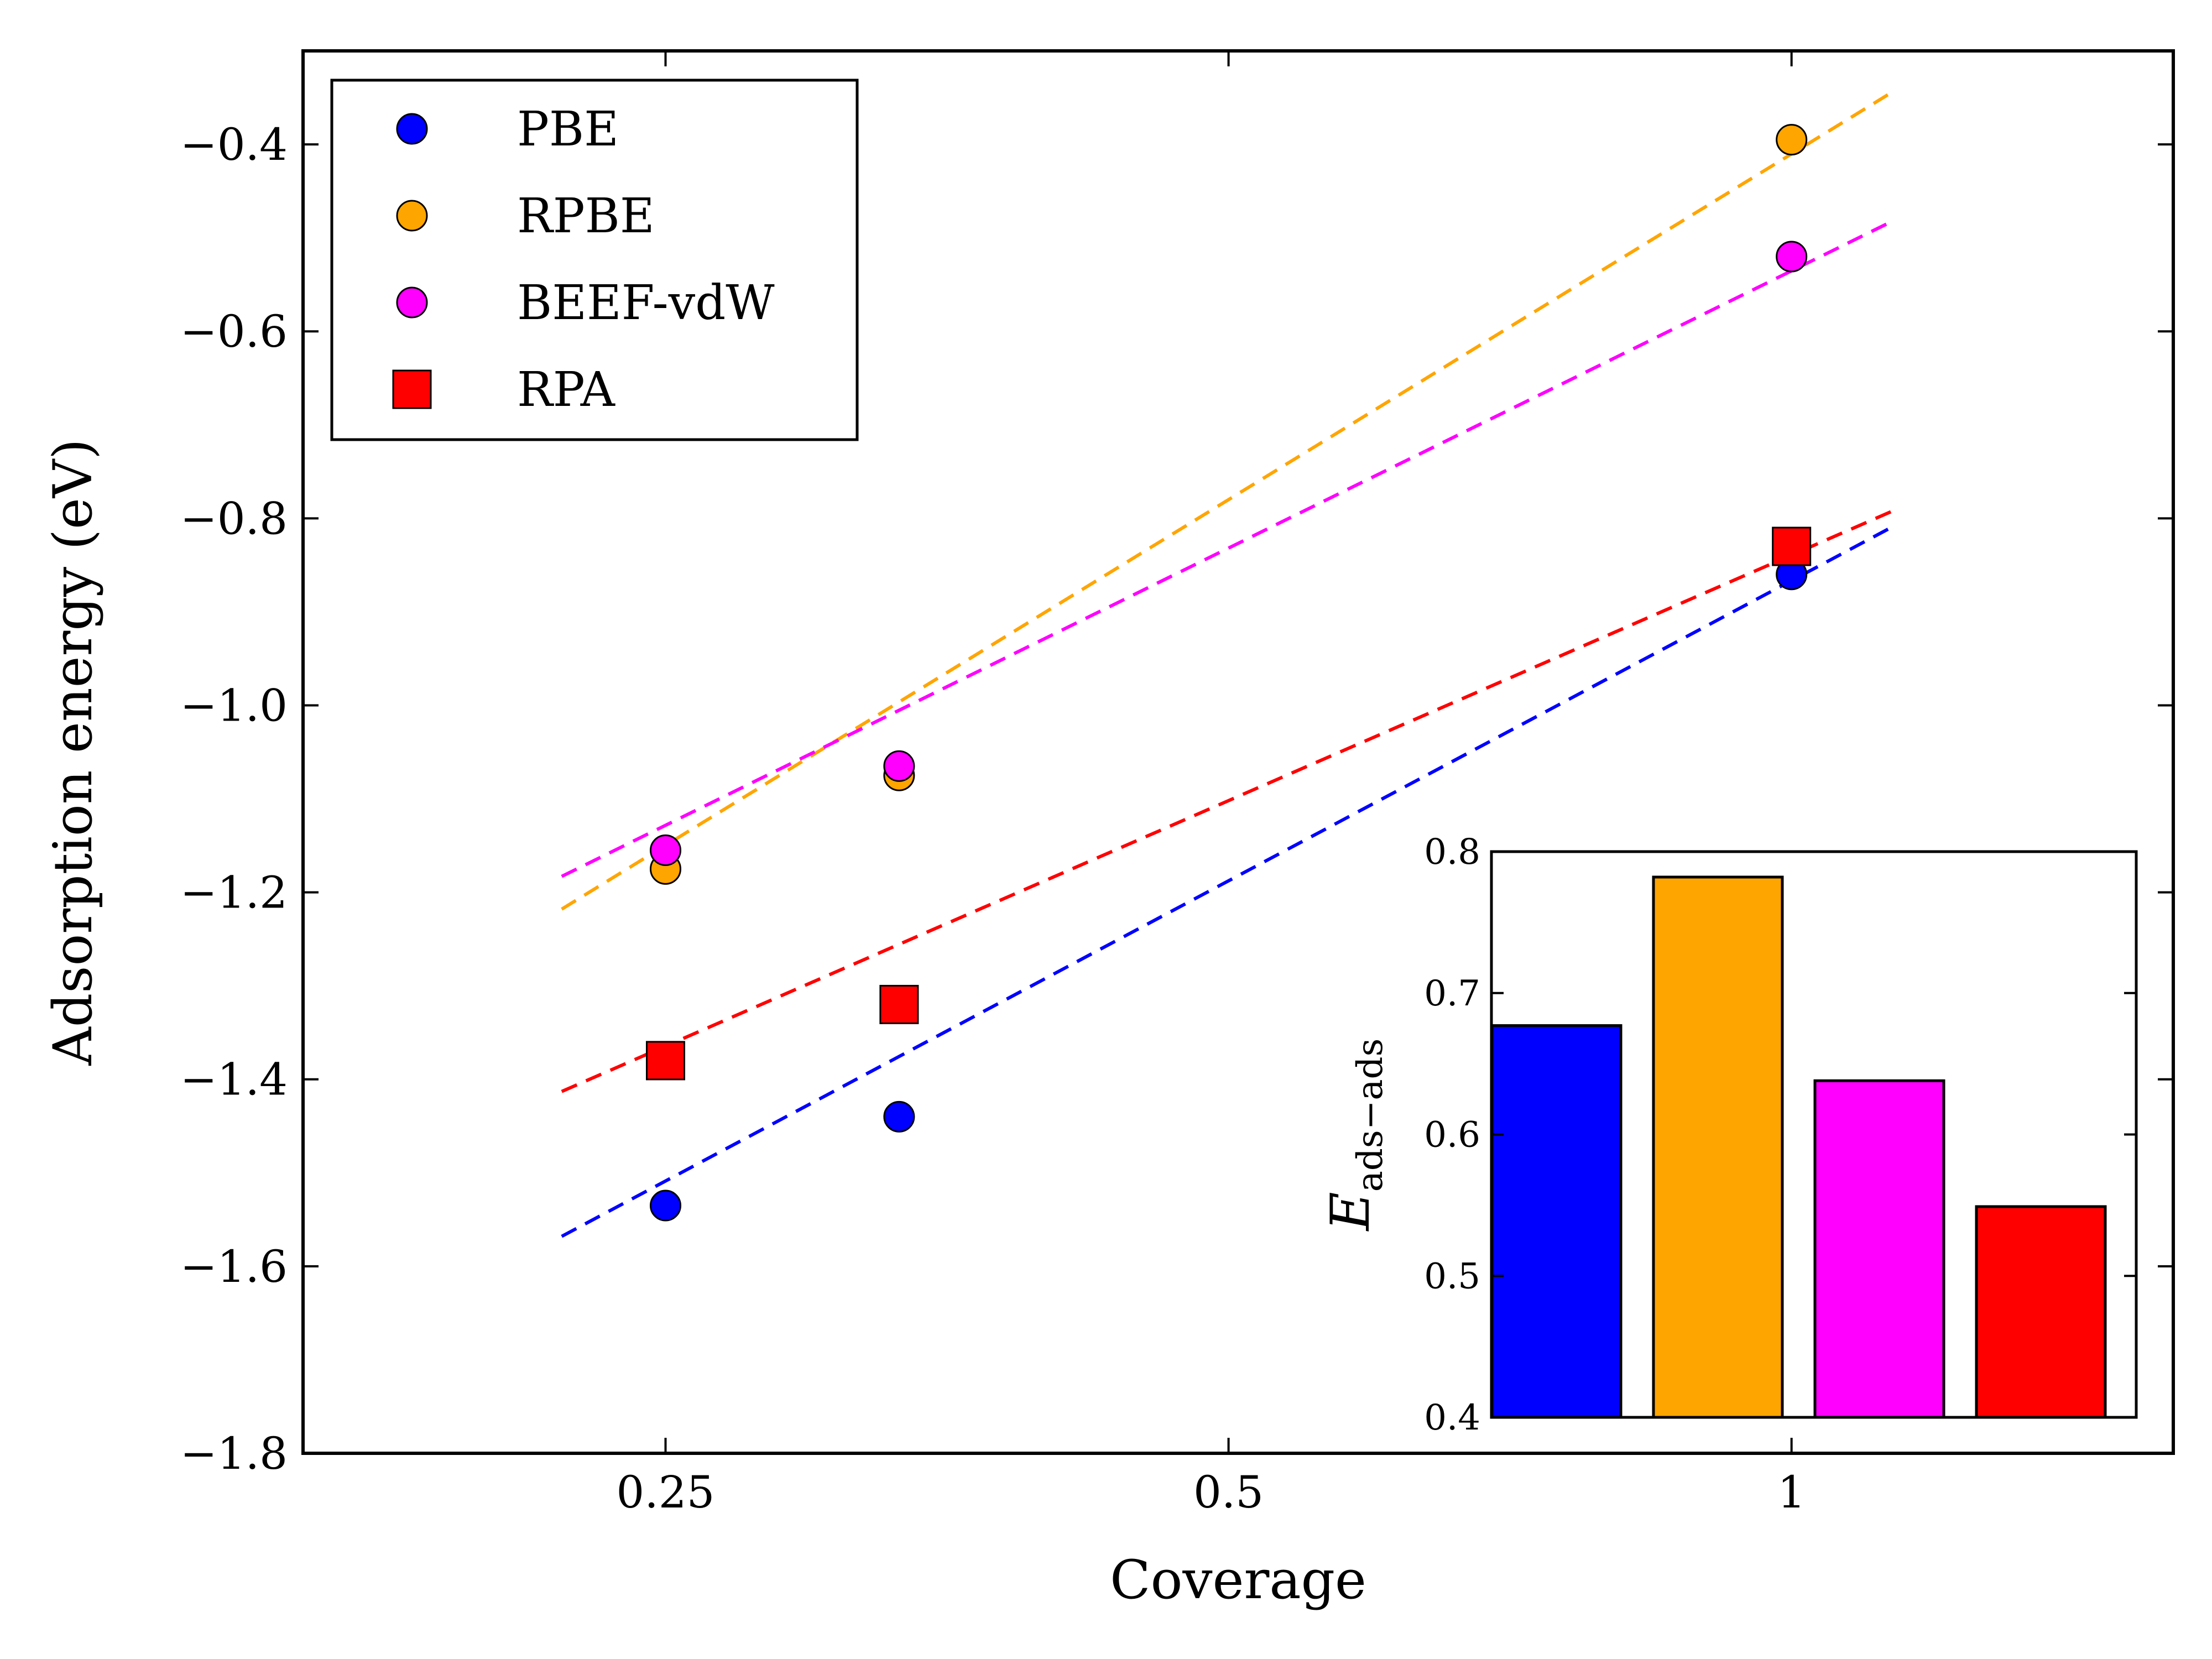  What do you see at coordinates (1452, 1276) in the screenshot?
I see `inset-y-tick-label: 0.5` at bounding box center [1452, 1276].